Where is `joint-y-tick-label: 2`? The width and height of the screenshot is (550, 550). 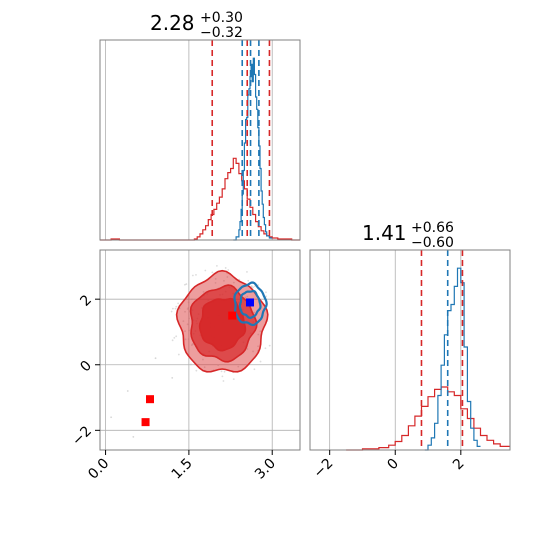 joint-y-tick-label: 2 is located at coordinates (86, 301).